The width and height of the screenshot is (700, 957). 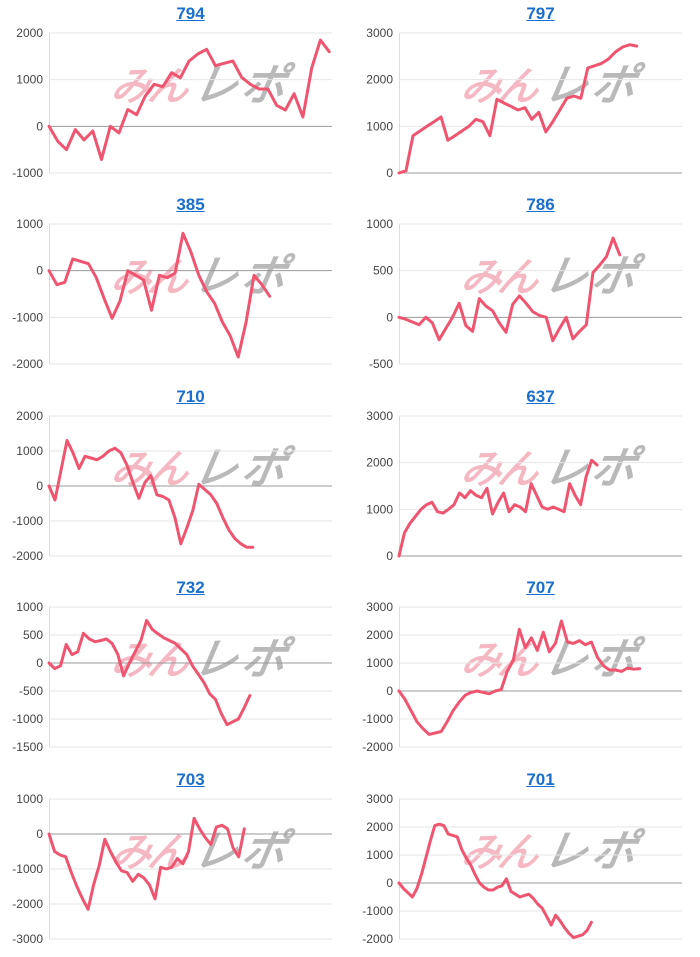 What do you see at coordinates (27, 747) in the screenshot?
I see `y-tick-label: -1500` at bounding box center [27, 747].